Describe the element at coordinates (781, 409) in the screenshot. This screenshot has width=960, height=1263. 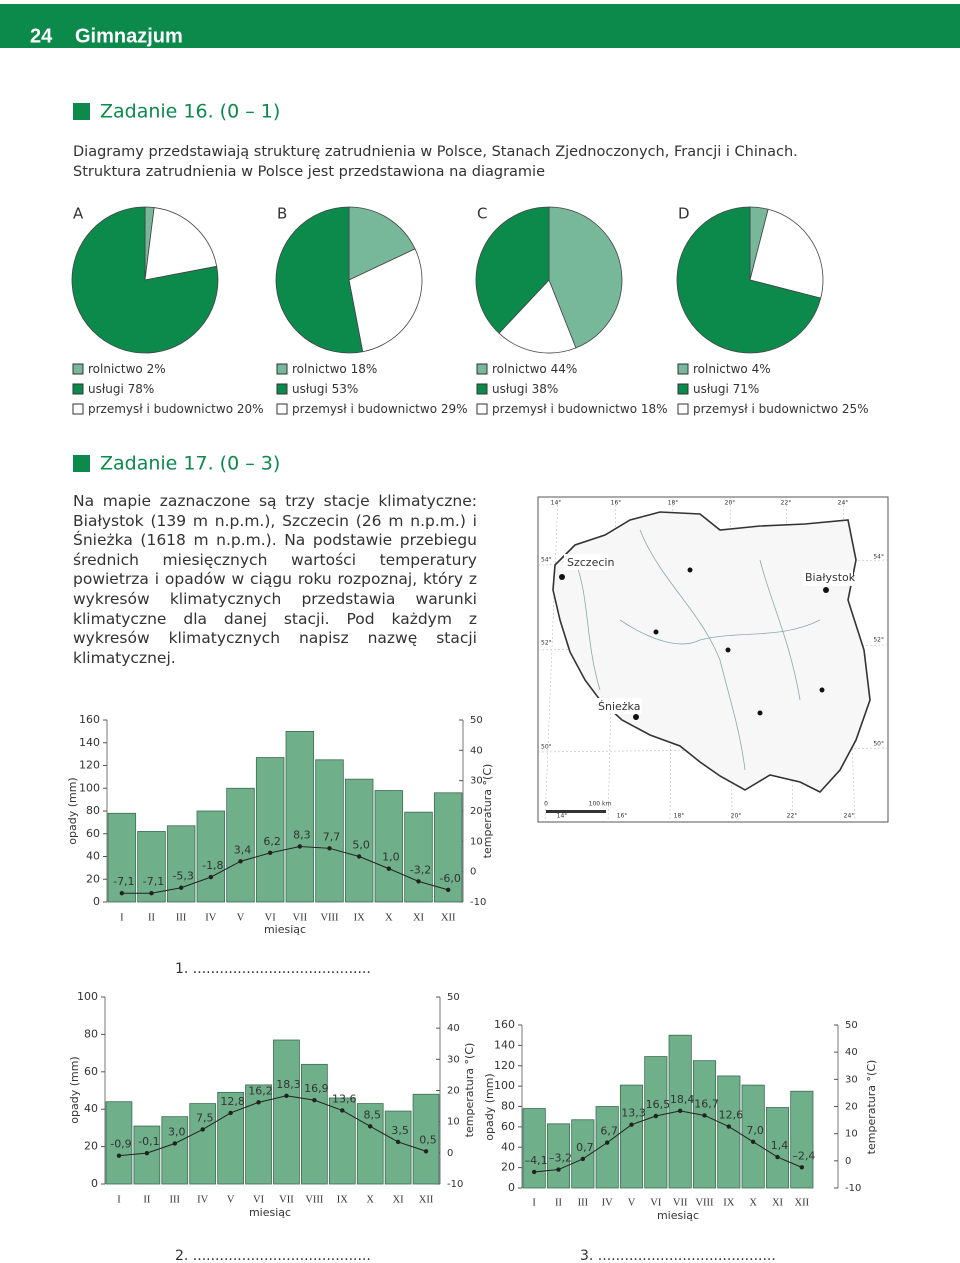
I see `legend-entry: przemysł i budownictwo 25%` at that location.